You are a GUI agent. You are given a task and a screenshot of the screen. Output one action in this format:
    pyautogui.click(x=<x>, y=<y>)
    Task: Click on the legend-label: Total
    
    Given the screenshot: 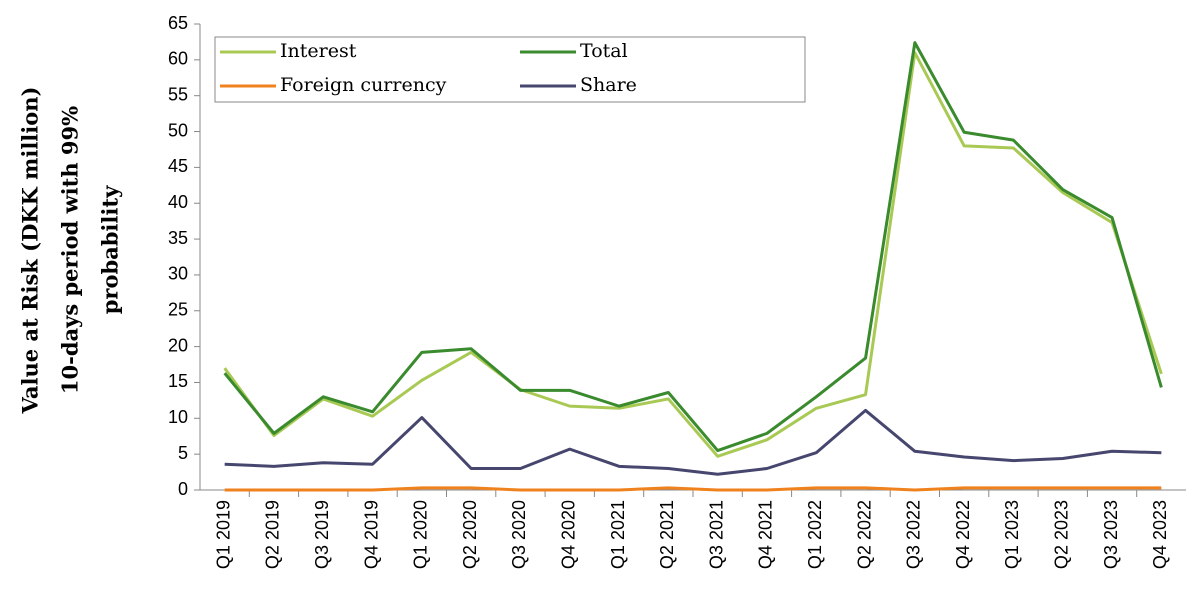 What is the action you would take?
    pyautogui.click(x=604, y=51)
    